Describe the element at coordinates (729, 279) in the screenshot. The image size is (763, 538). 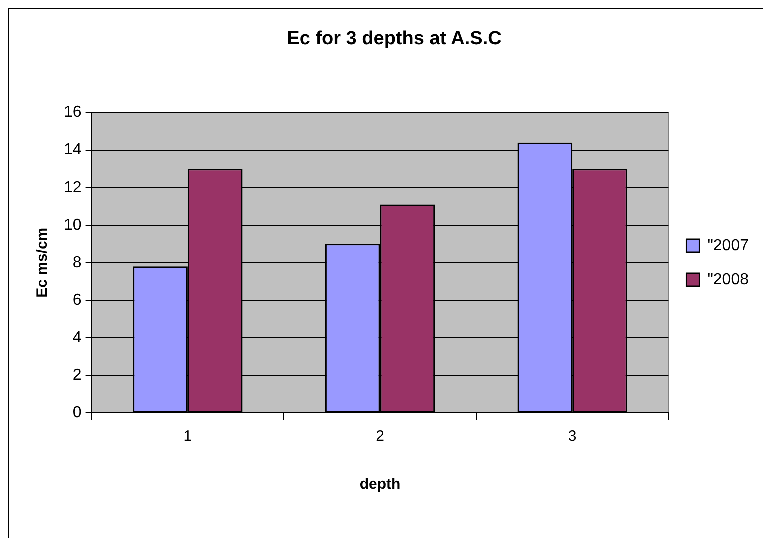
I see `legend-label: "2008` at that location.